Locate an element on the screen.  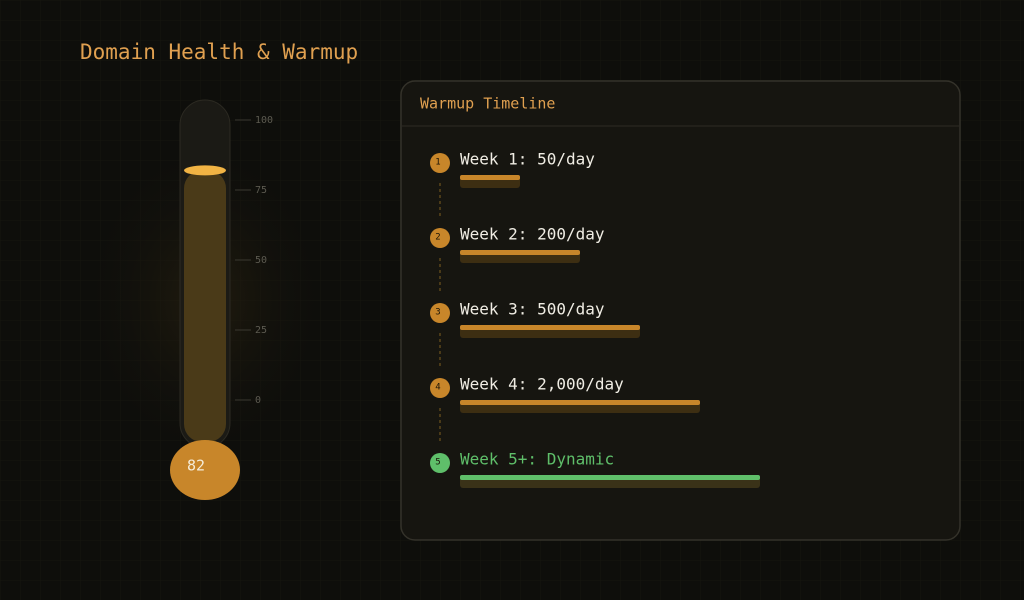
step-label: Week 2: 200/day is located at coordinates (532, 234).